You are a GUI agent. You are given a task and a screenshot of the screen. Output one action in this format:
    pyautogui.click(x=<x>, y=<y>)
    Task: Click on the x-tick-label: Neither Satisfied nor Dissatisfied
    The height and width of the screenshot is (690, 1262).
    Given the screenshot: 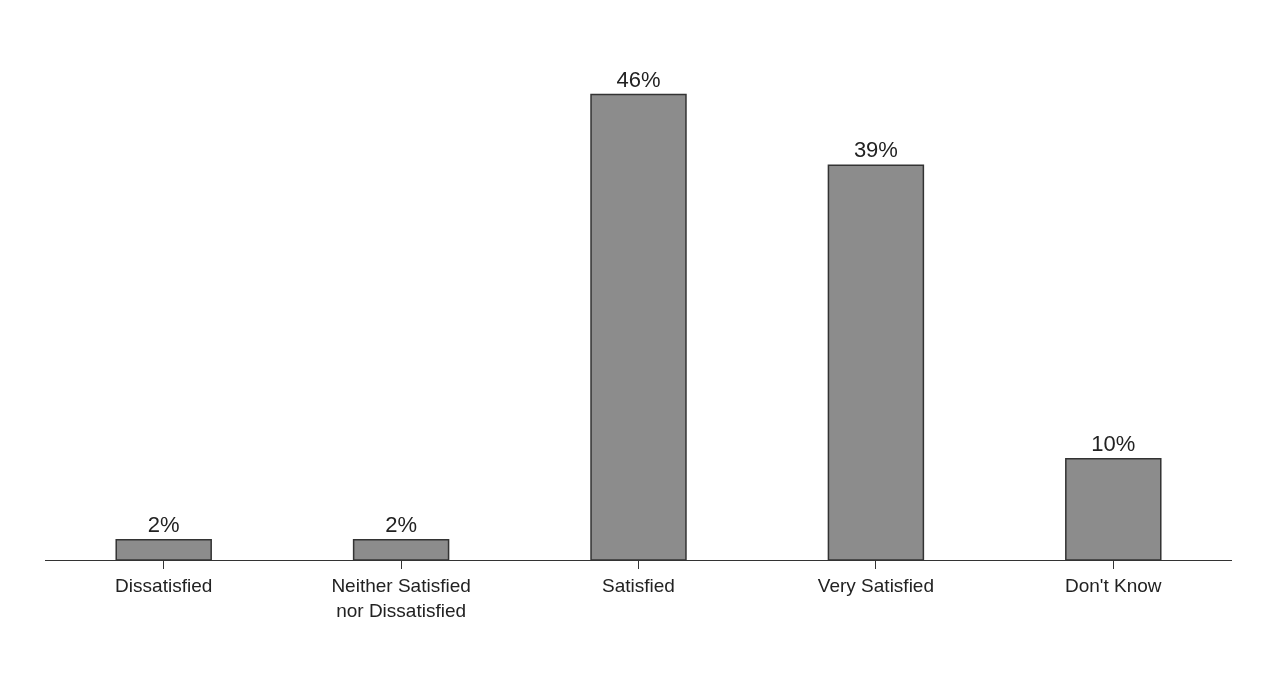 What is the action you would take?
    pyautogui.click(x=401, y=597)
    